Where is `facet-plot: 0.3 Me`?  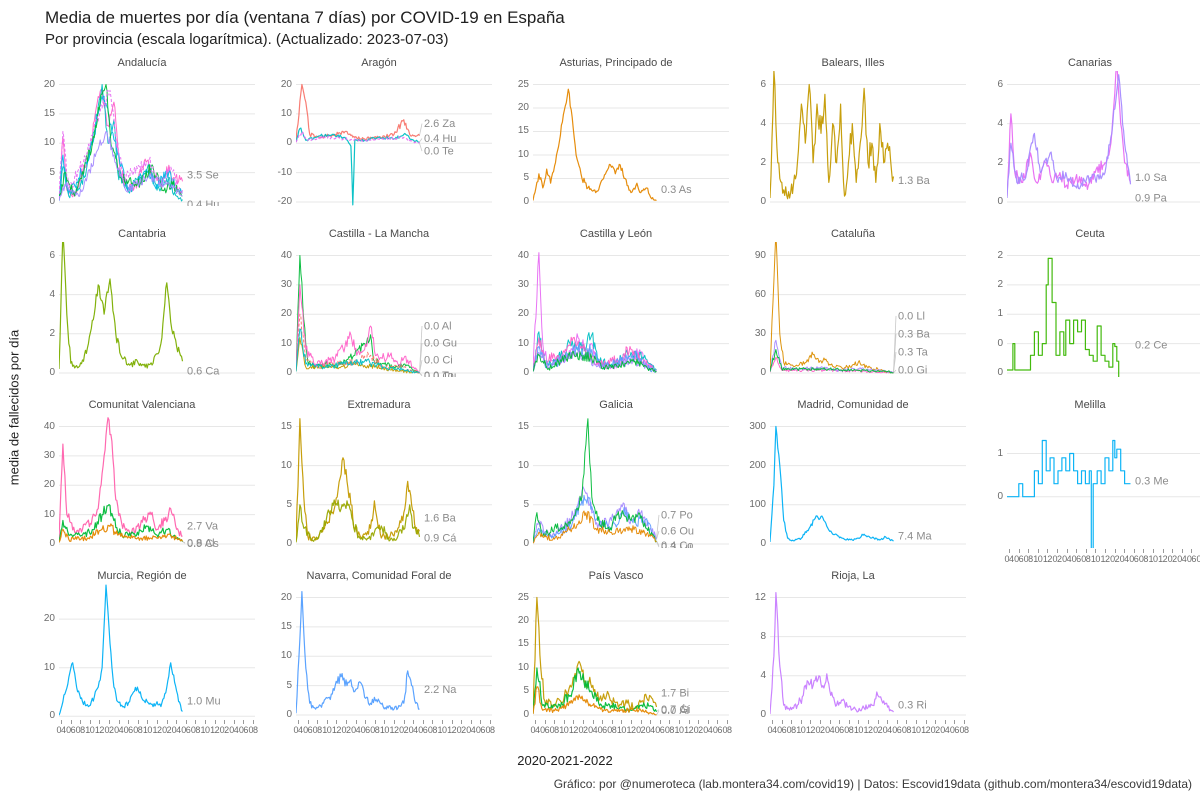 facet-plot: 0.3 Me is located at coordinates (1103, 493).